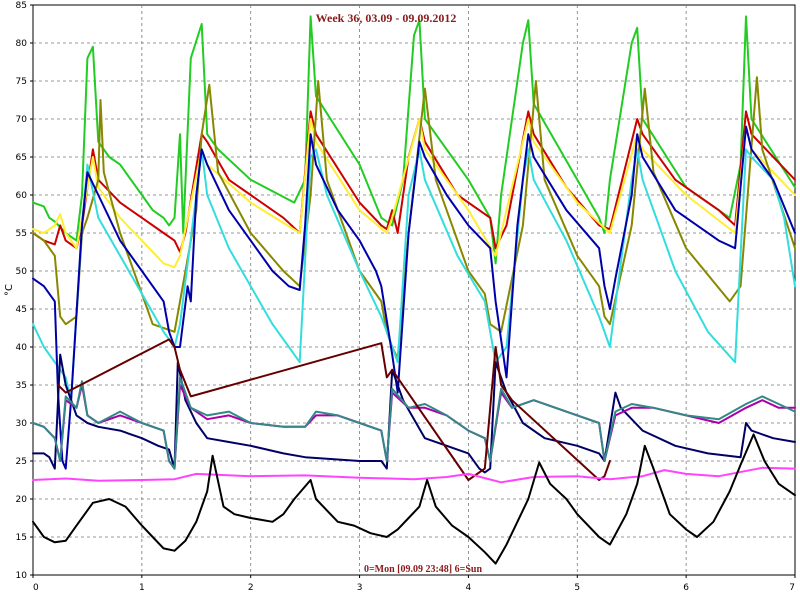  Describe the element at coordinates (21, 310) in the screenshot. I see `y-tick-label-7: 45` at that location.